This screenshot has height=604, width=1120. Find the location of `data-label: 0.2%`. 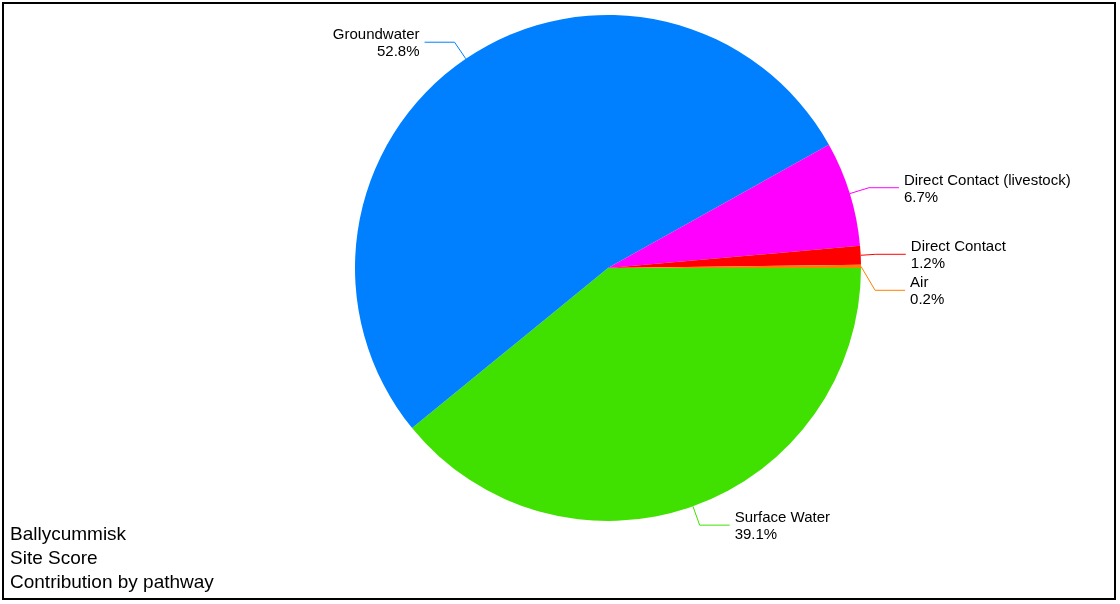

data-label: 0.2% is located at coordinates (927, 299).